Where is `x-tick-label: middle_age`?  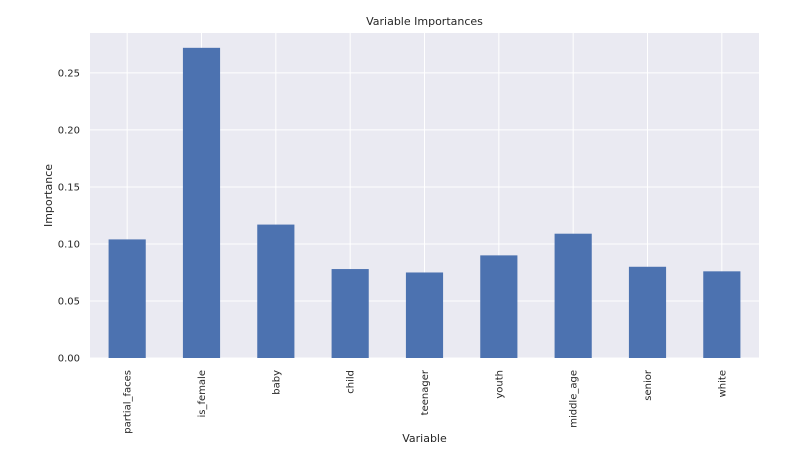 x-tick-label: middle_age is located at coordinates (574, 399).